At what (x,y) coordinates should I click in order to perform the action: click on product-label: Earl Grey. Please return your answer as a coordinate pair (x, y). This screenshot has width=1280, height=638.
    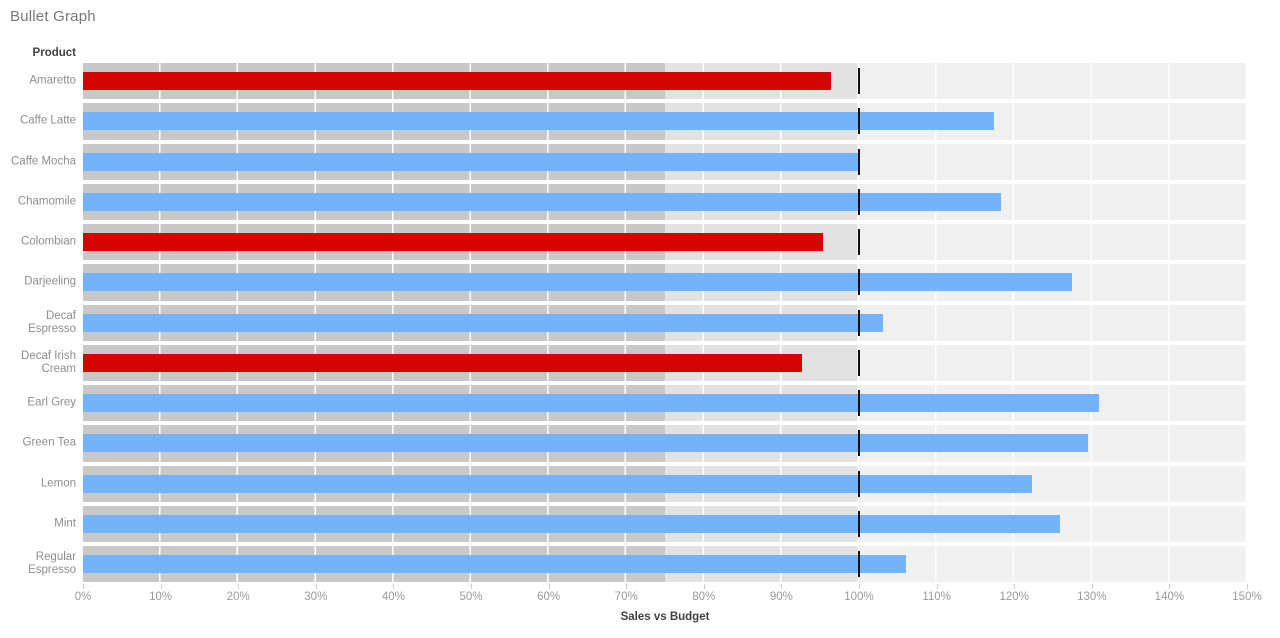
    Looking at the image, I should click on (51, 402).